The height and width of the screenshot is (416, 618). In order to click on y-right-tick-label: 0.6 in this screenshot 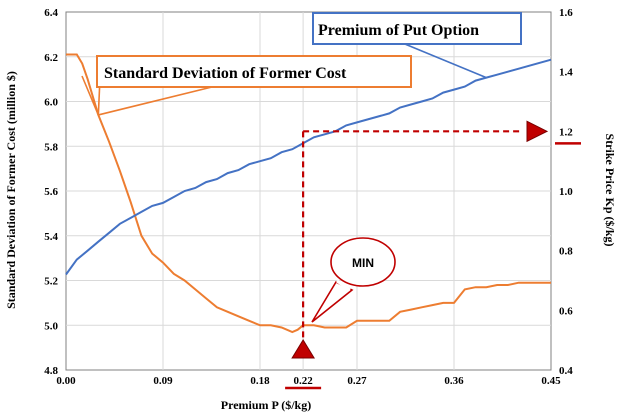, I will do `click(566, 311)`.